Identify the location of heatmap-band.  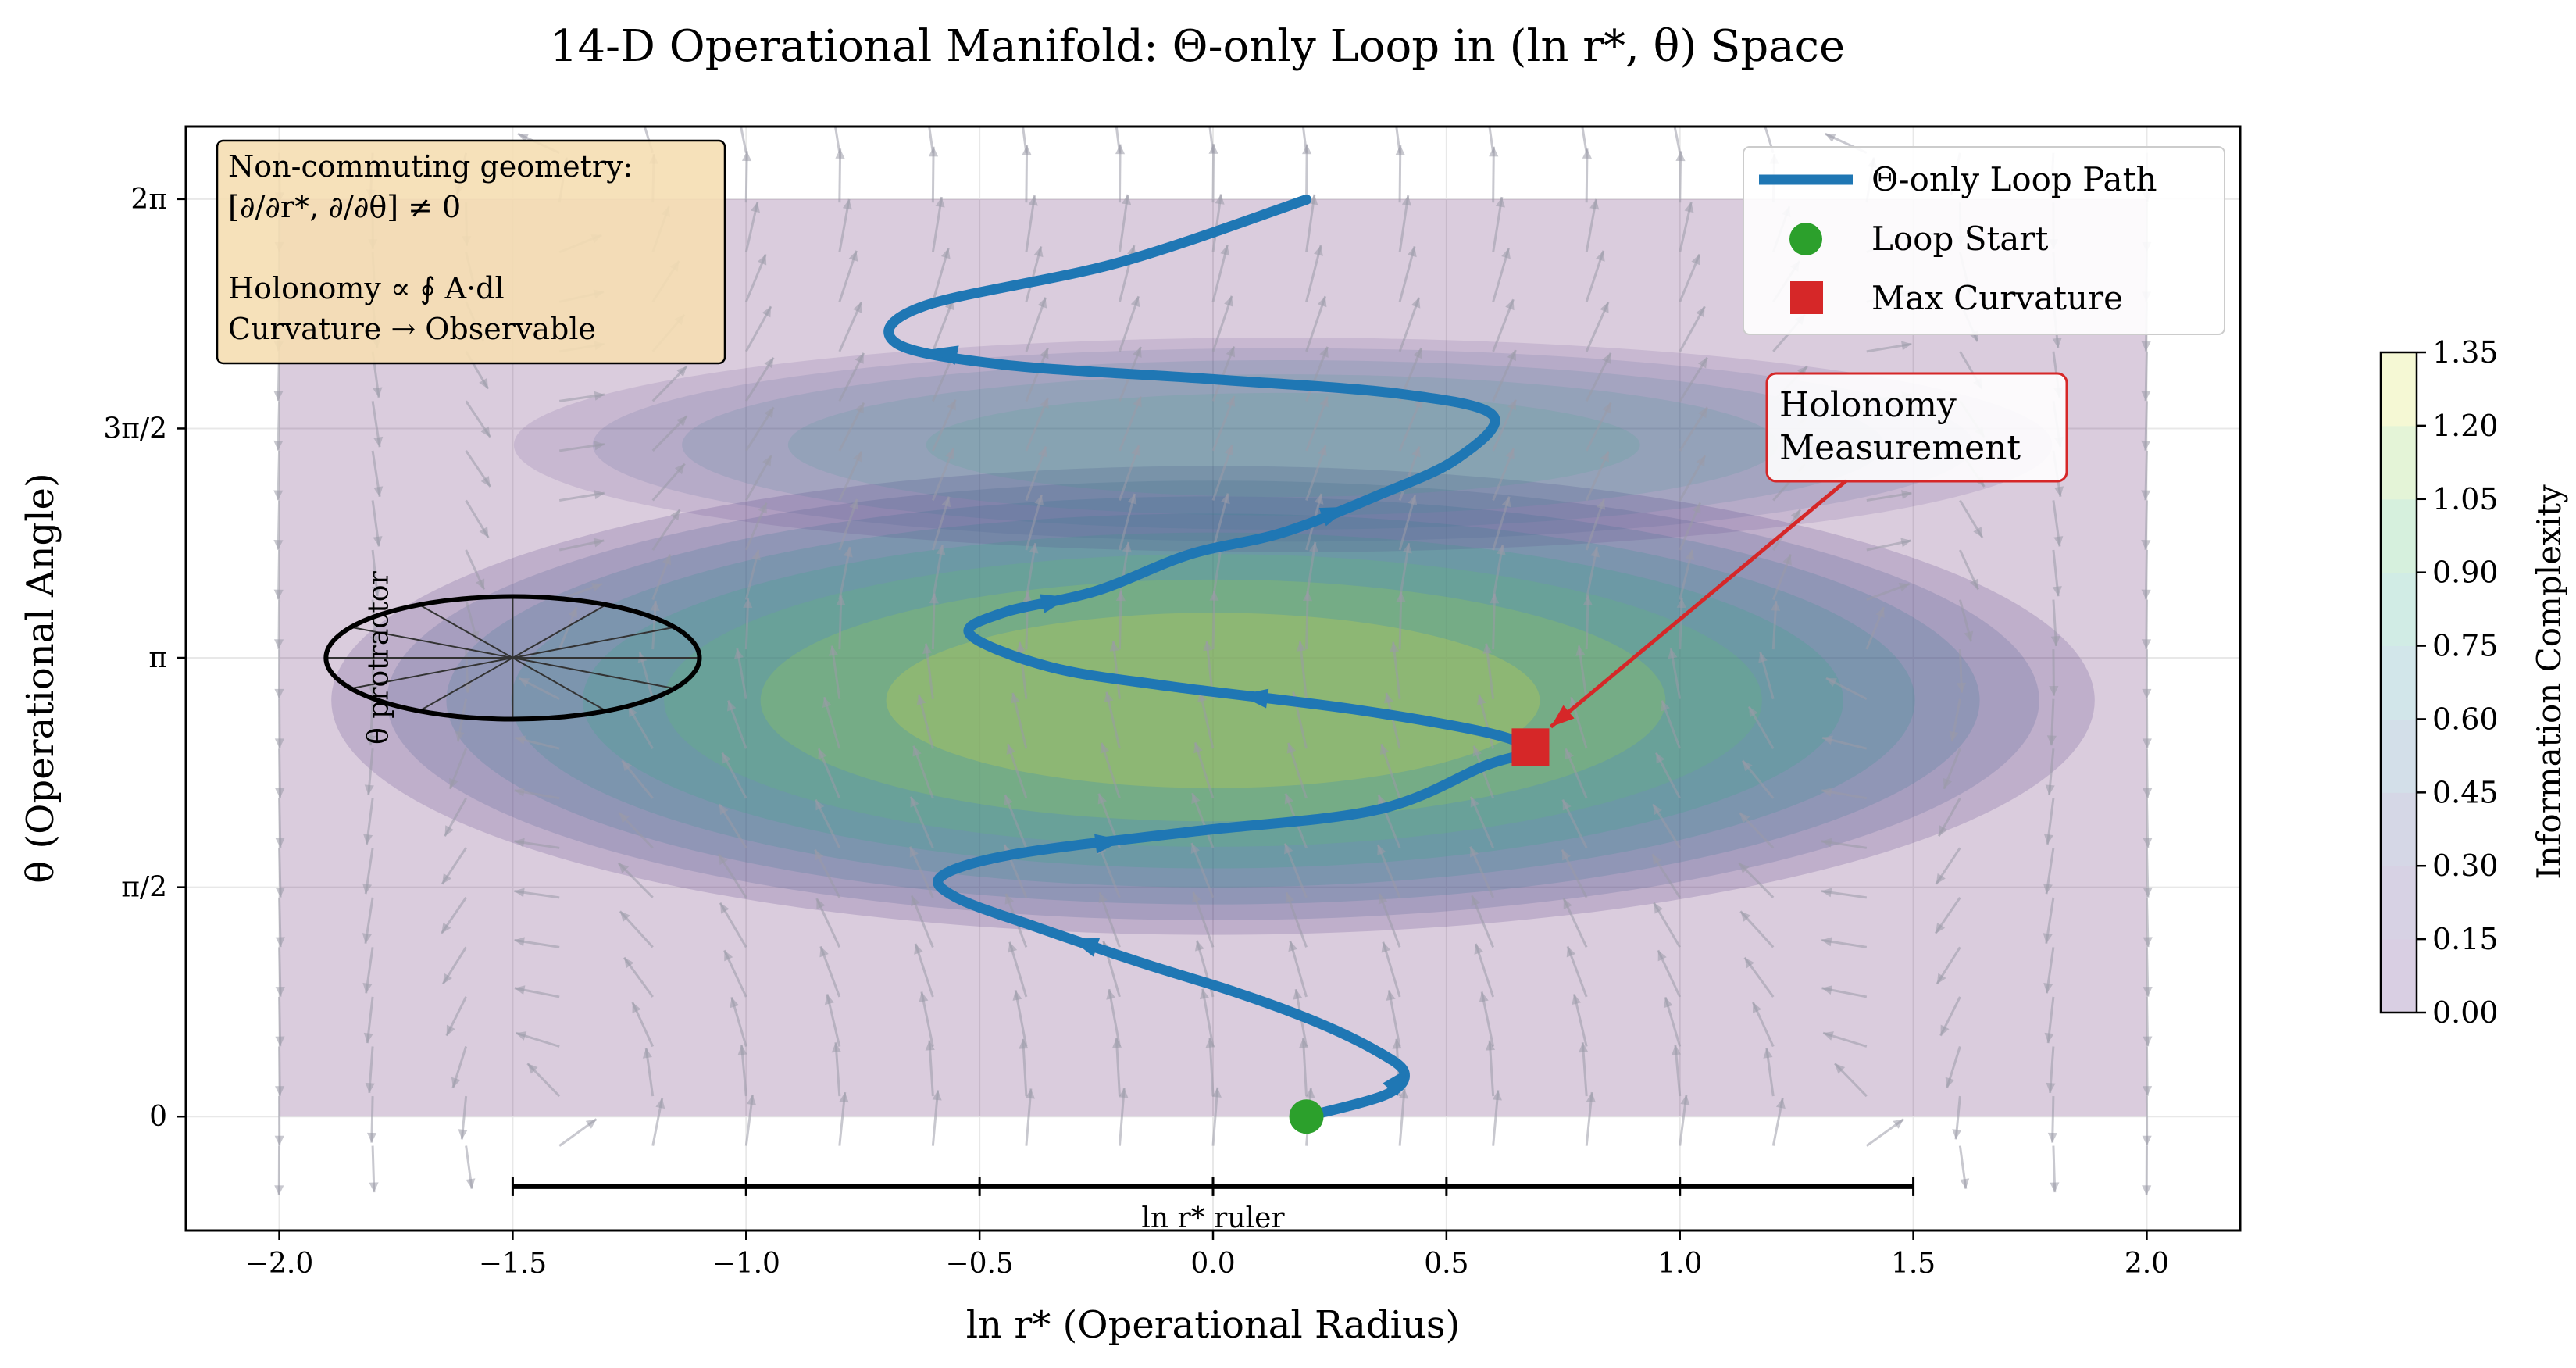
(1213, 700).